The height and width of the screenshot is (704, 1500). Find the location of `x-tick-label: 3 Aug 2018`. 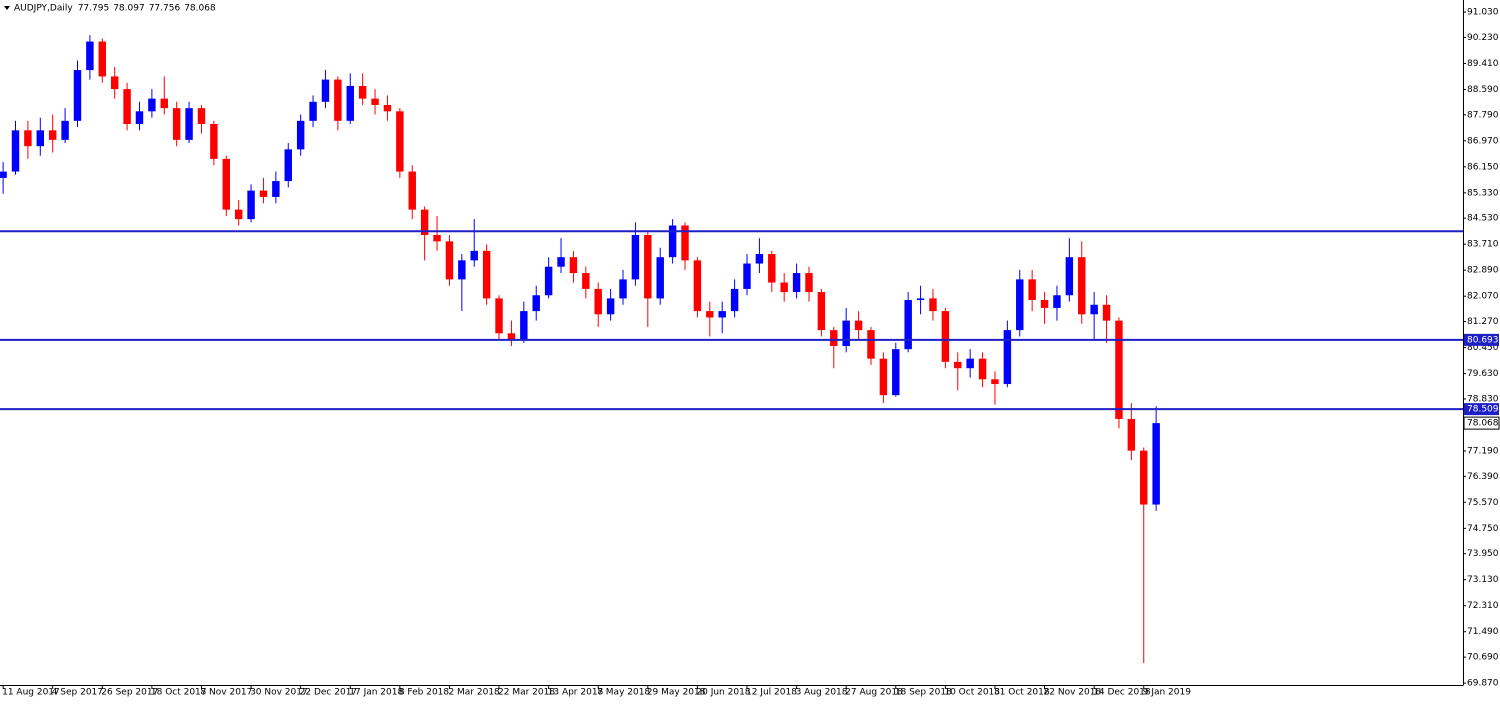

x-tick-label: 3 Aug 2018 is located at coordinates (822, 693).